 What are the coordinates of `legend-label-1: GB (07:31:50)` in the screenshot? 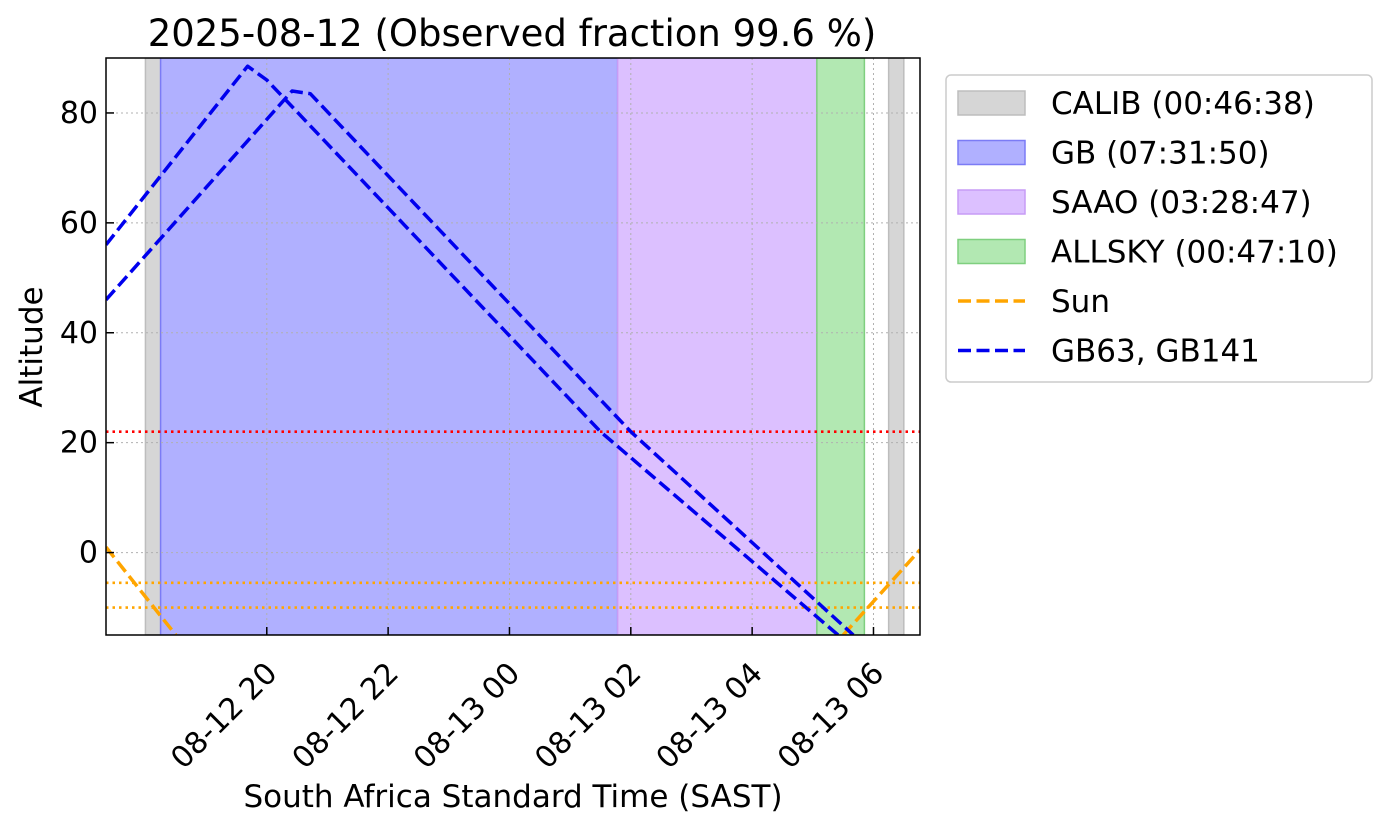 It's located at (1160, 154).